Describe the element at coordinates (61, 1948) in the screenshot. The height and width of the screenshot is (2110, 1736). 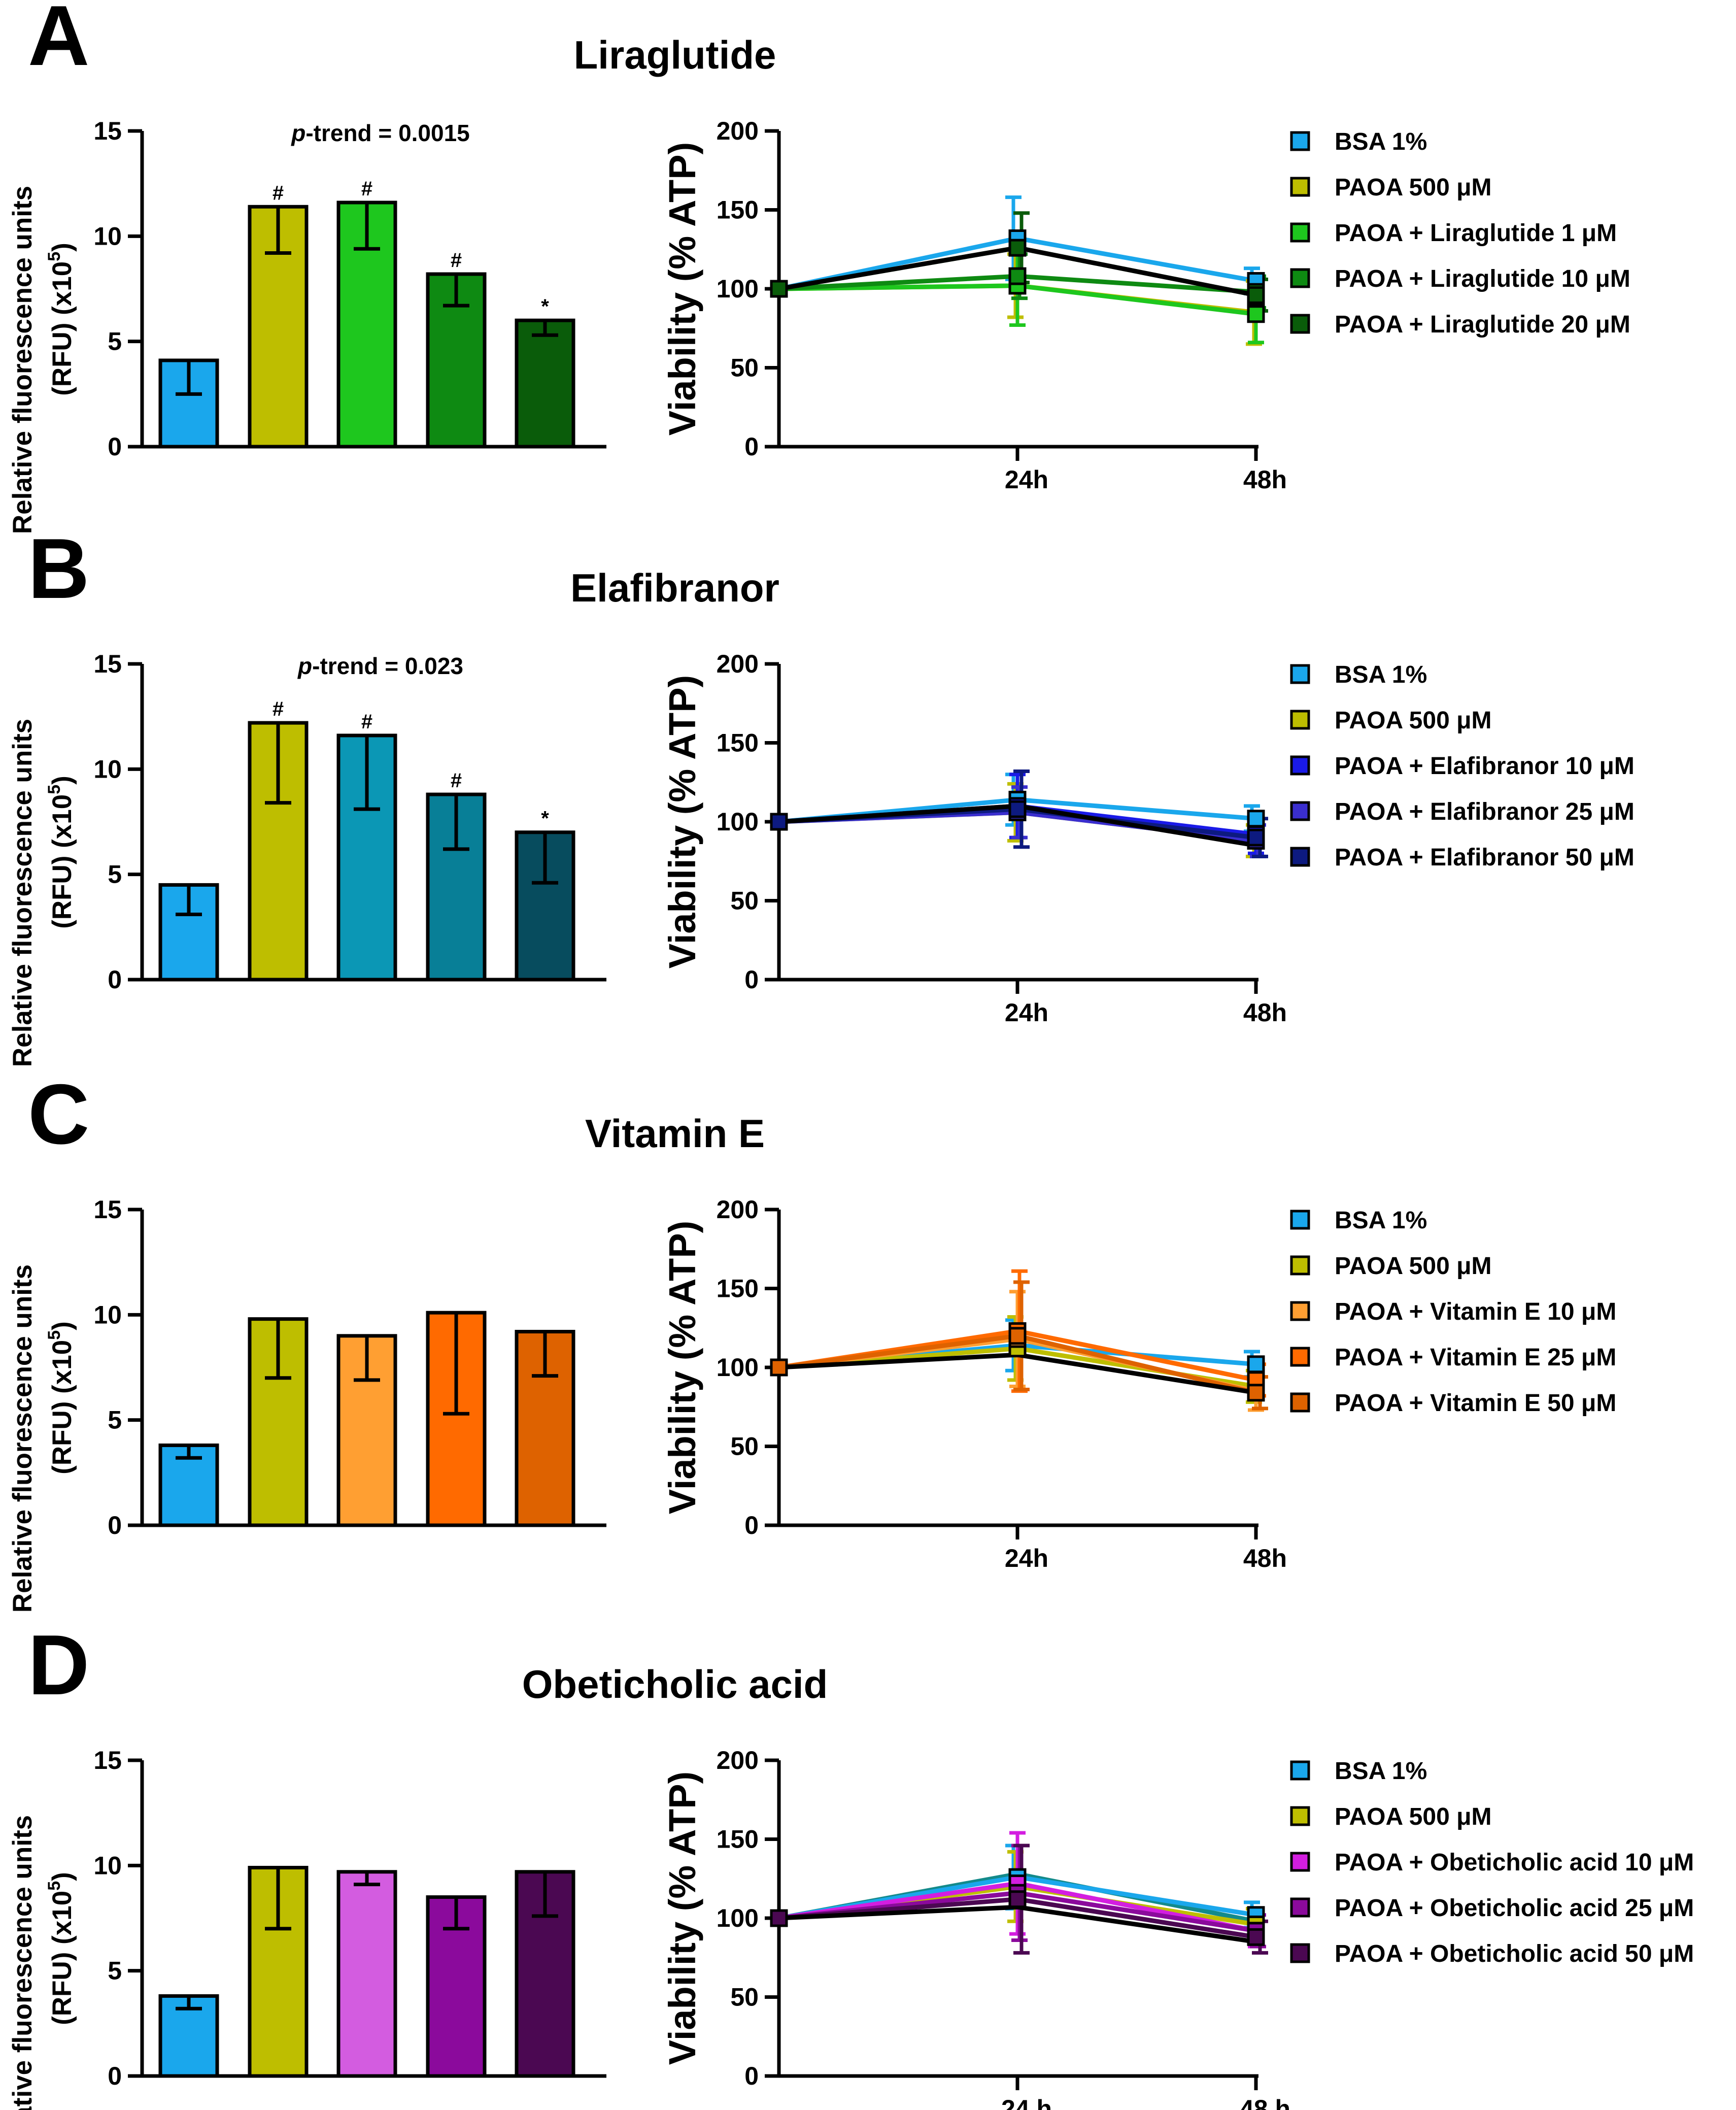
I see `bar-y-axis-title-line2: (RFU) (x105)` at that location.